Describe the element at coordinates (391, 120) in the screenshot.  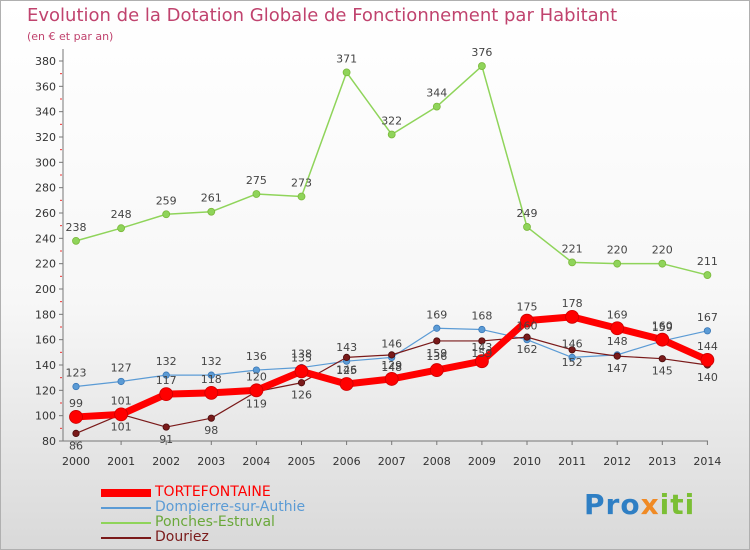
I see `data-label-ponches-estruval: 322` at that location.